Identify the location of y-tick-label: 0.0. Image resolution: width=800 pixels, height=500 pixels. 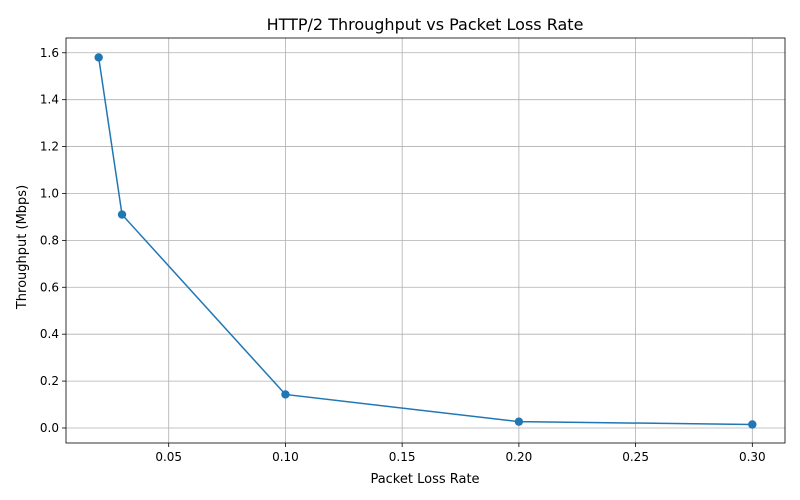
(49, 428).